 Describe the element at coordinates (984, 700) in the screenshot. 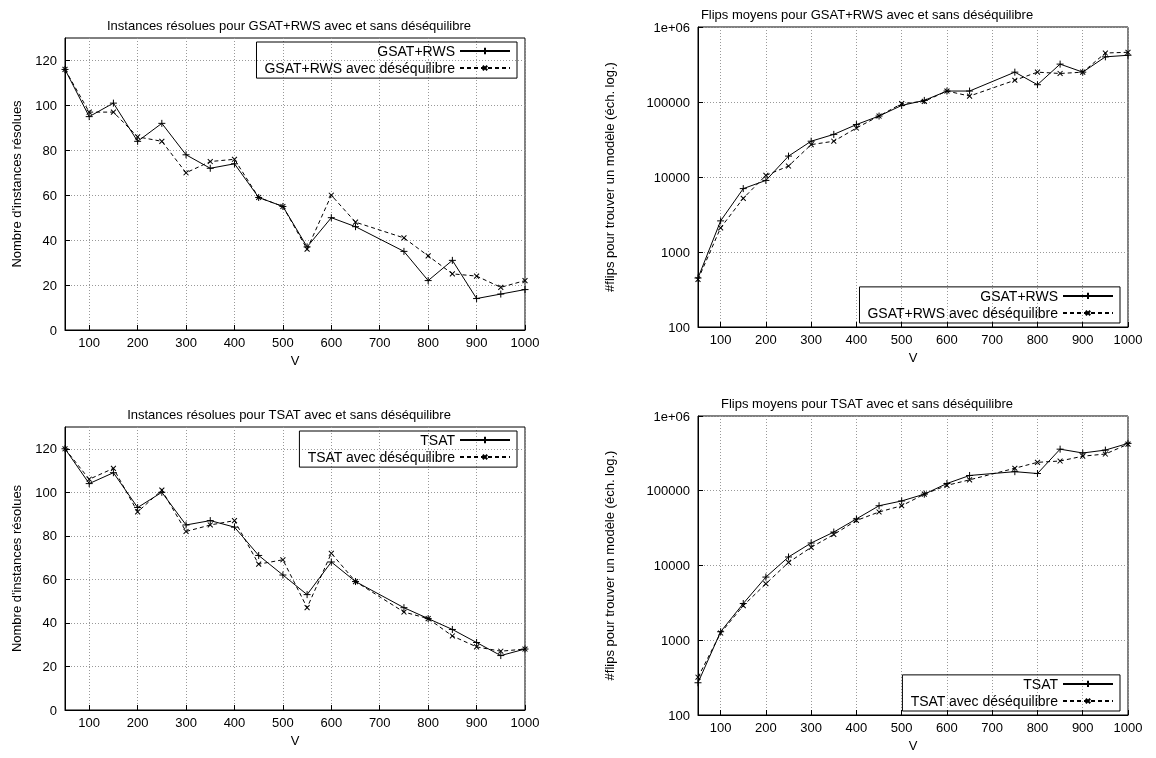

I see `legend-label: TSAT avec déséquilibre` at that location.